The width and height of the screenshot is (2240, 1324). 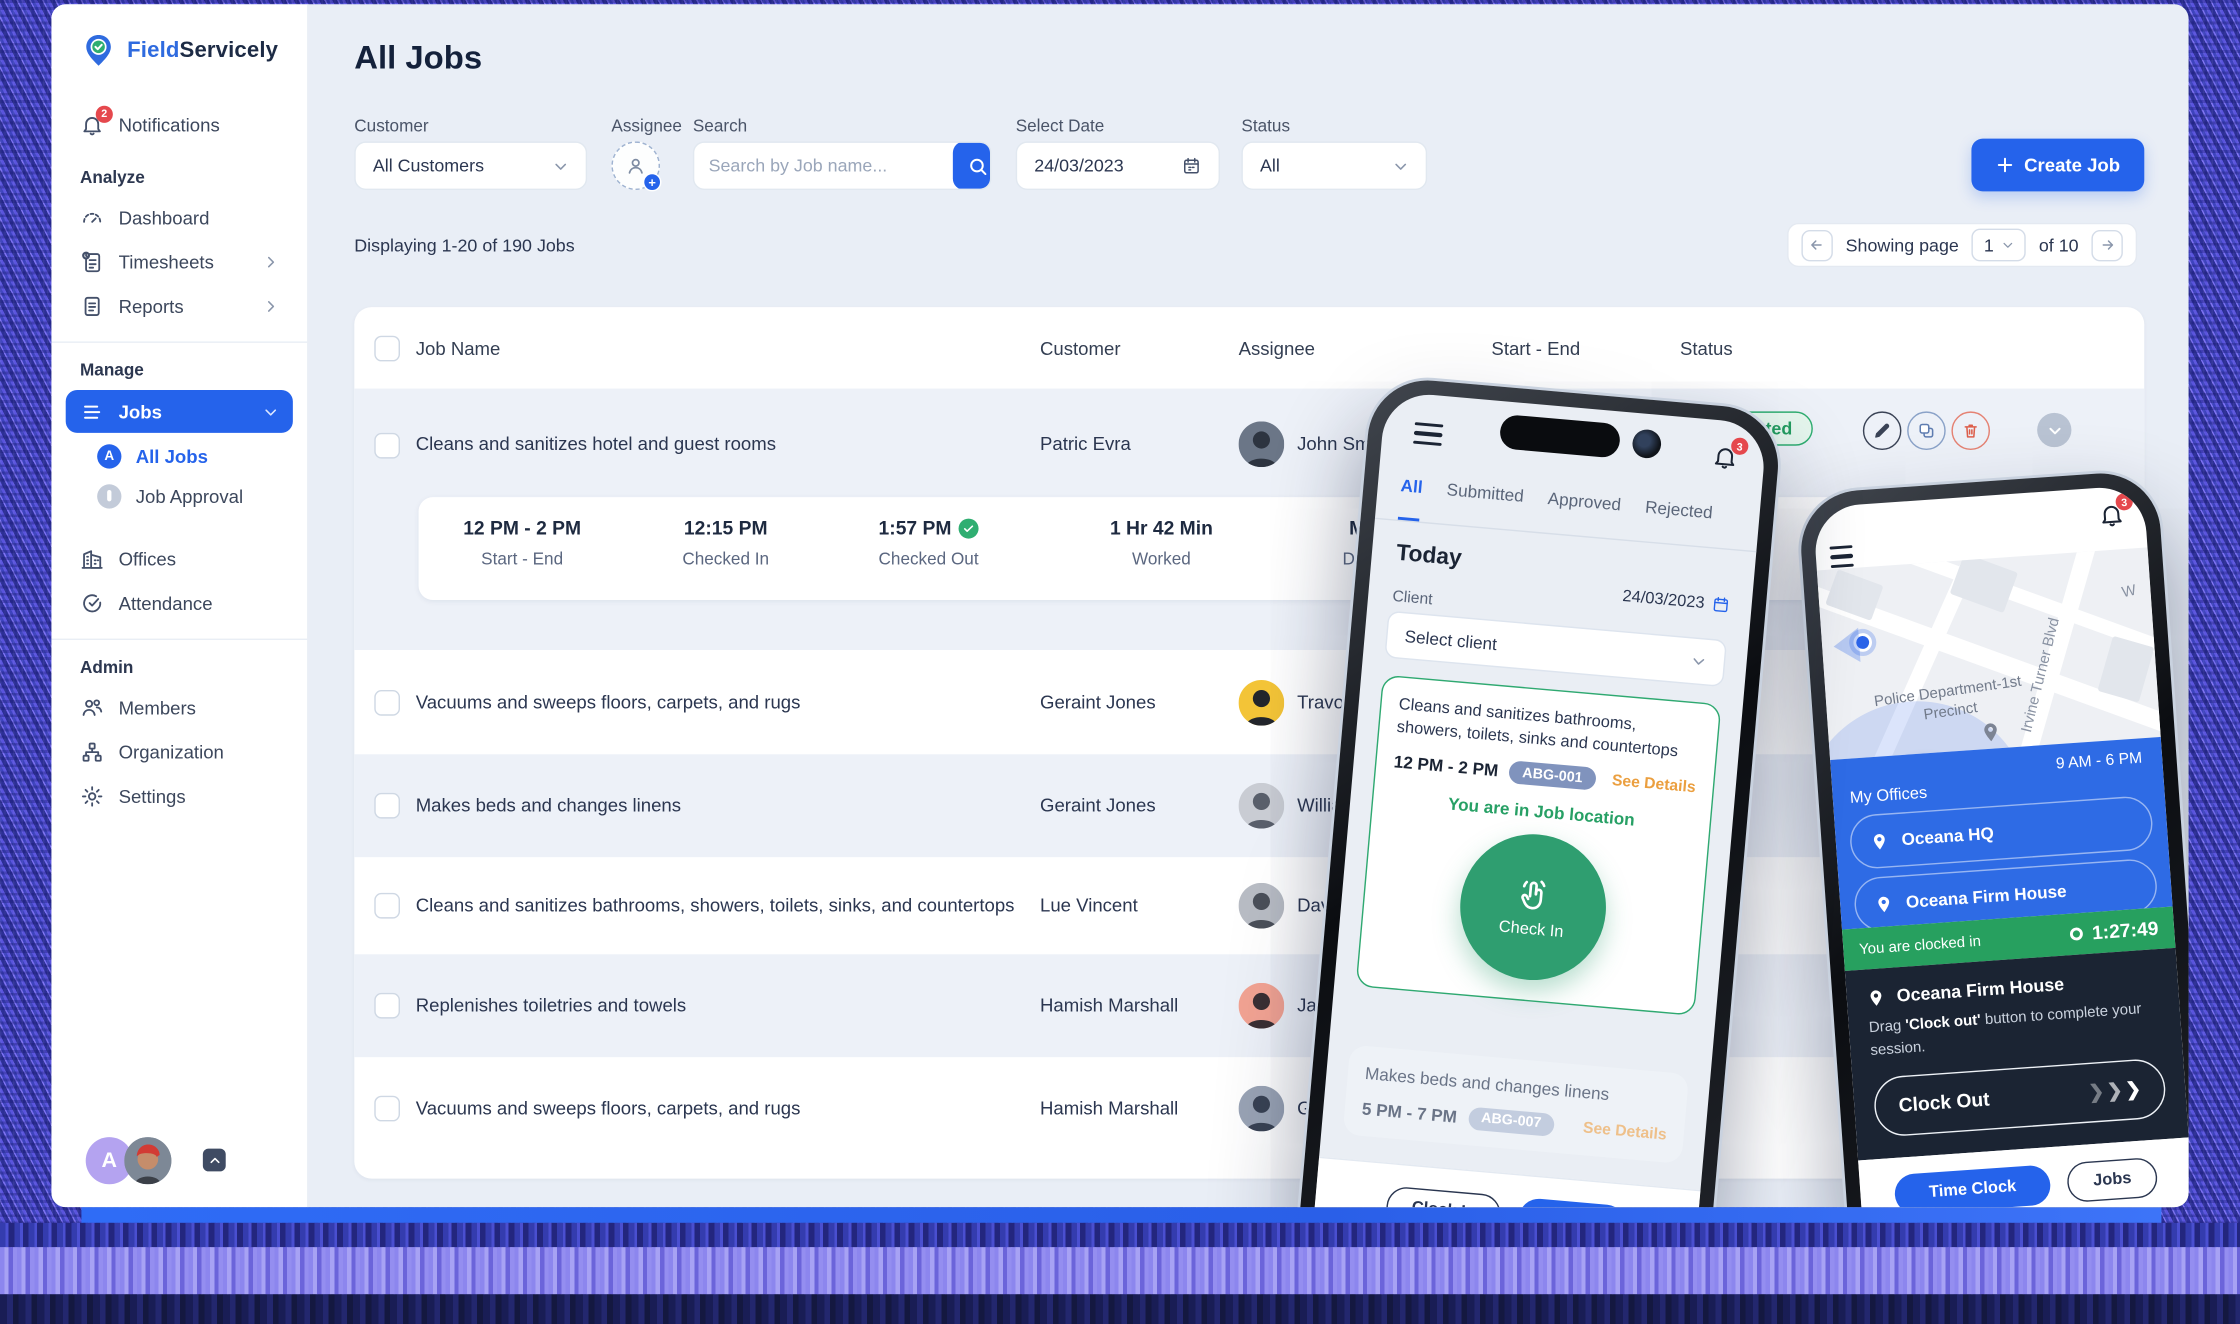 What do you see at coordinates (646, 125) in the screenshot?
I see `assignee-filter-label: Assignee` at bounding box center [646, 125].